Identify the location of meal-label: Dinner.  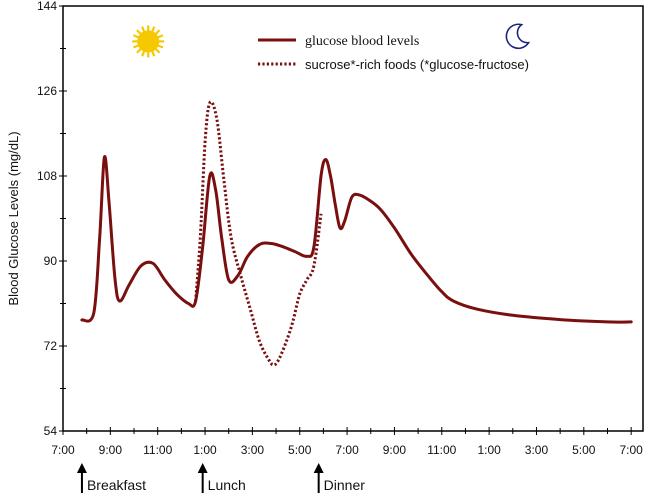
(345, 485).